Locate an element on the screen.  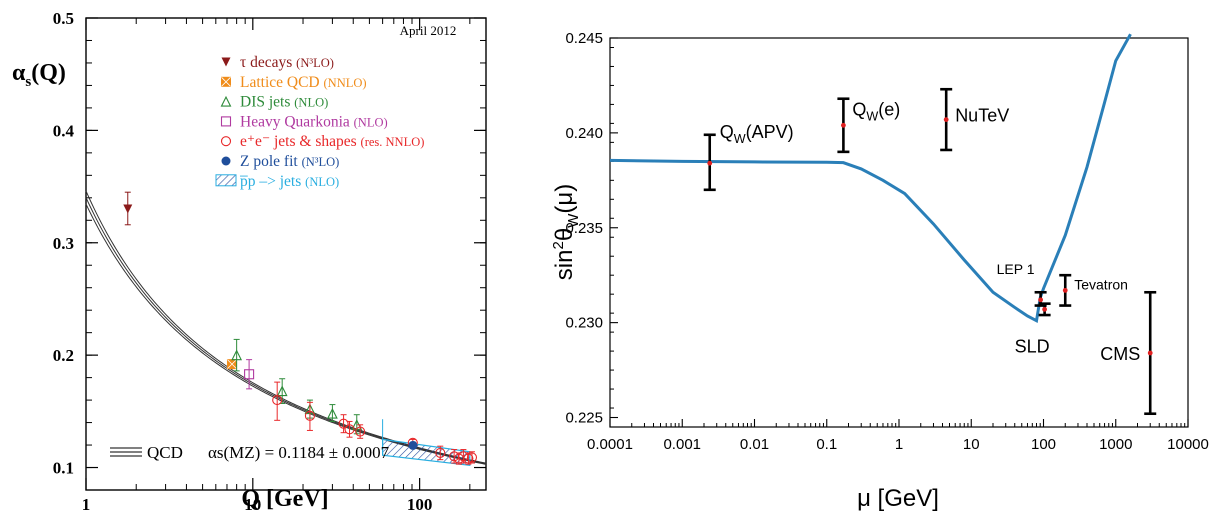
y-tick-label: 0.3 is located at coordinates (63, 243).